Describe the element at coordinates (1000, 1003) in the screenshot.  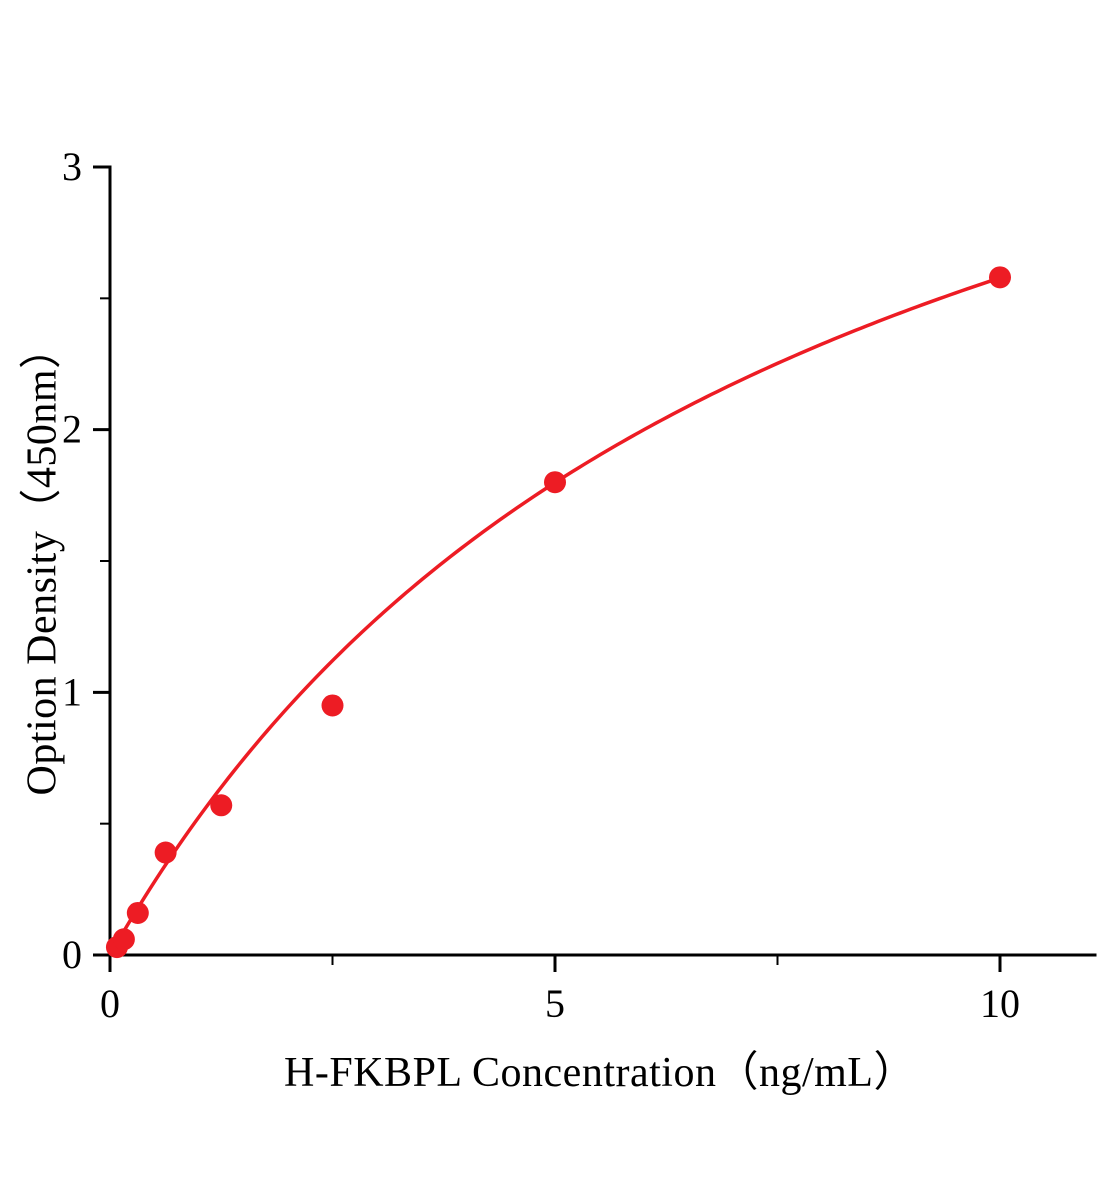
I see `x-tick-label: 10` at that location.